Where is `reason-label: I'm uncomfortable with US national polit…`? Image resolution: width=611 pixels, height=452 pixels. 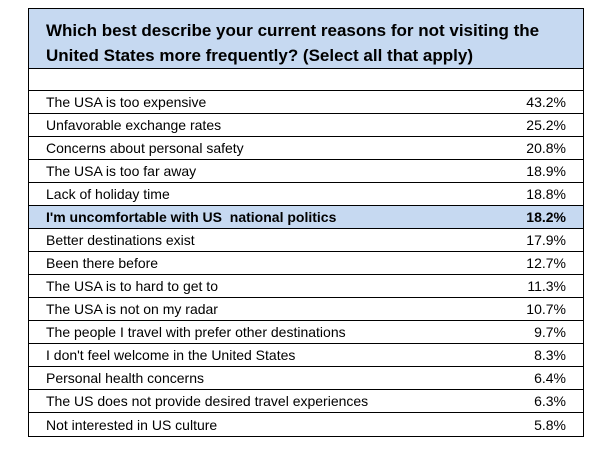
reason-label: I'm uncomfortable with US national polit… is located at coordinates (191, 217).